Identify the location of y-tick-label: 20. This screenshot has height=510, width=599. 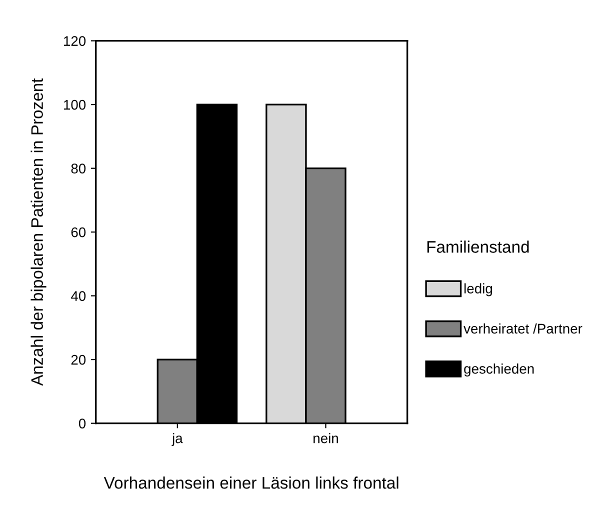
(78, 359).